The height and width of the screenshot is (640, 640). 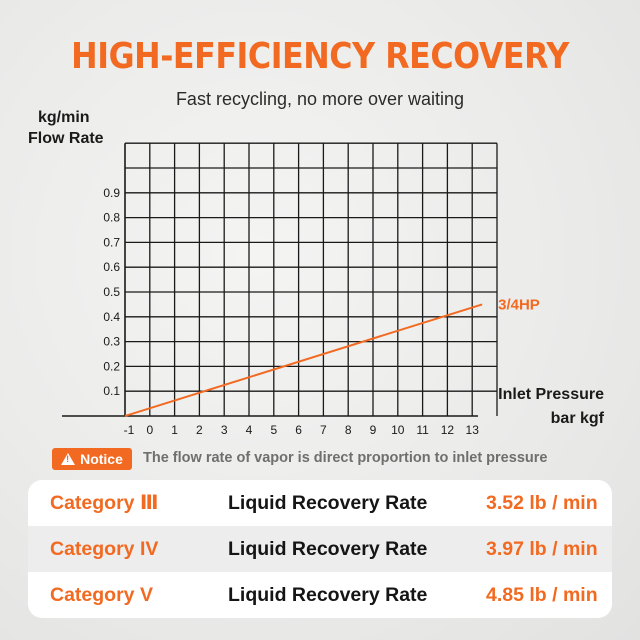 I want to click on y-tick-label: 0.5, so click(x=111, y=292).